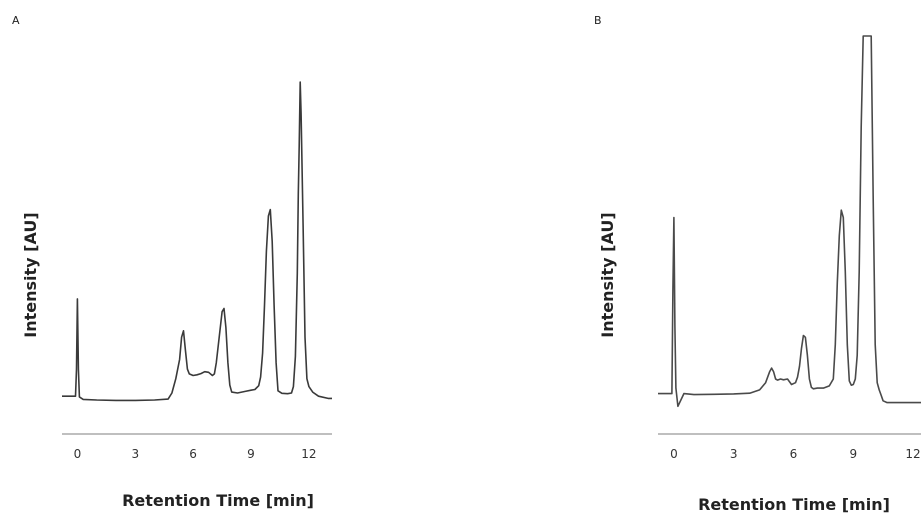  What do you see at coordinates (308, 454) in the screenshot?
I see `x-tick-label-a-12: 12` at bounding box center [308, 454].